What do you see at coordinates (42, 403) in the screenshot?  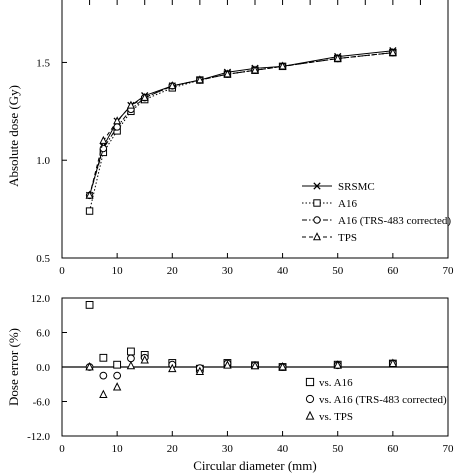 I see `y-tick-label: -6.0` at bounding box center [42, 403].